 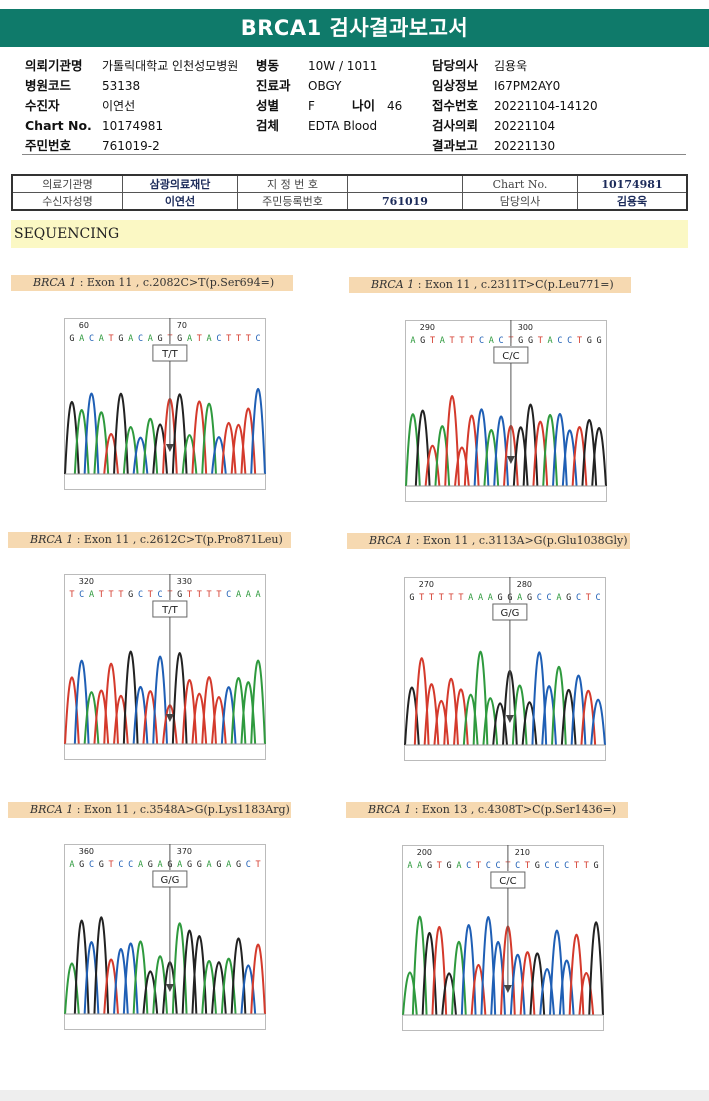 What do you see at coordinates (426, 584) in the screenshot?
I see `position-number: 270` at bounding box center [426, 584].